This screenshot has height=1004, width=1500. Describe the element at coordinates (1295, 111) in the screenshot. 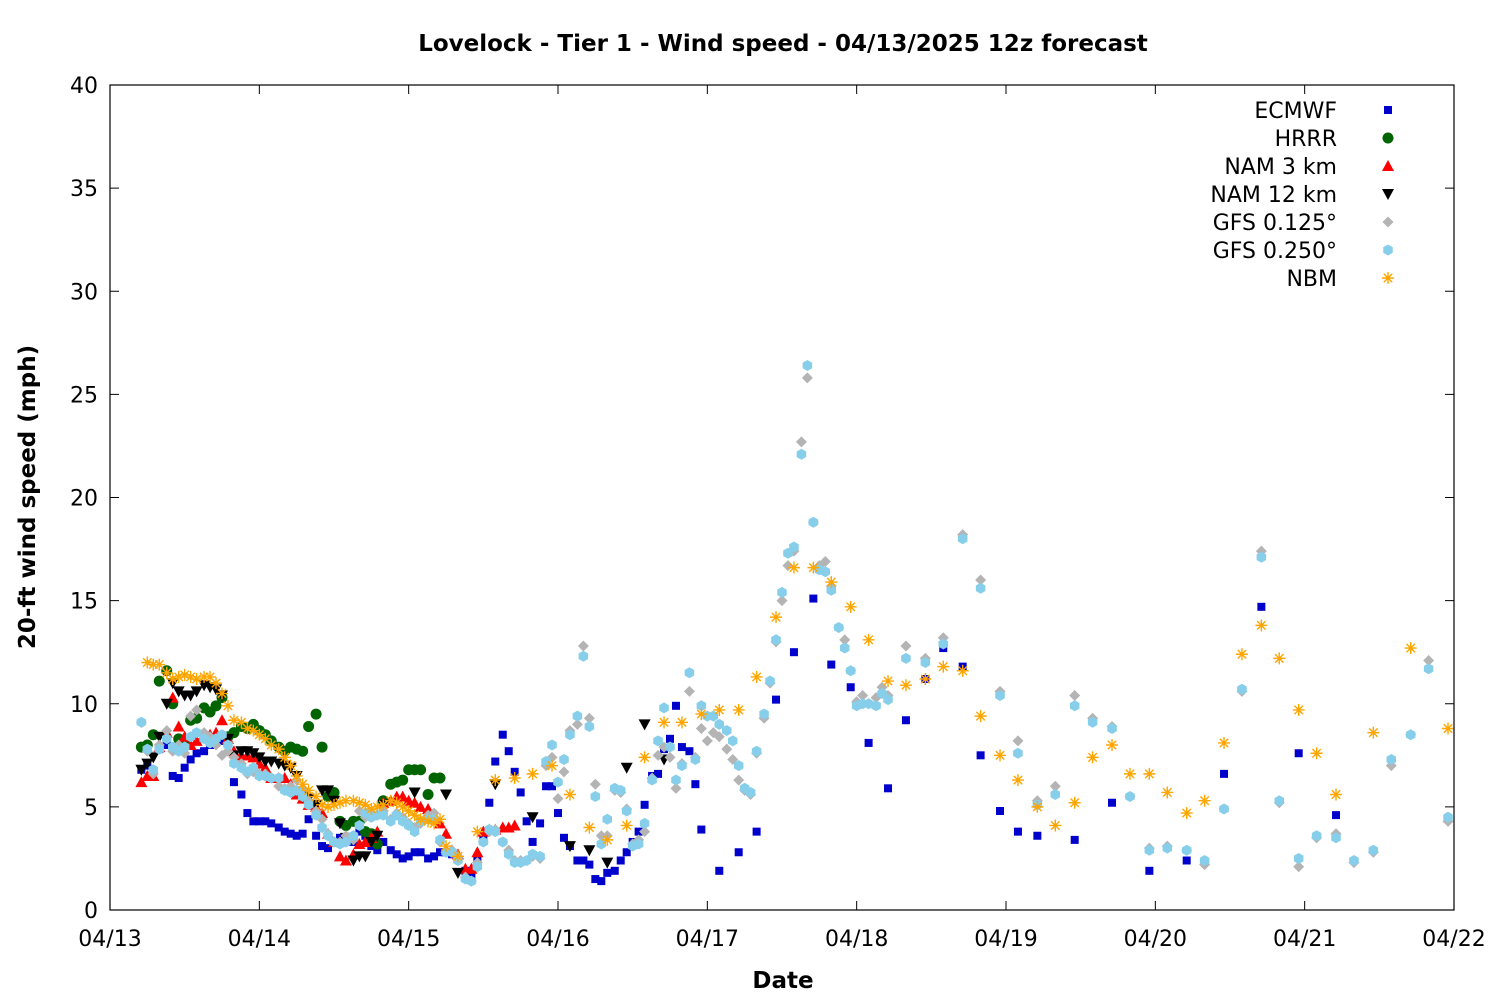

I see `legend-label: ECMWF` at that location.